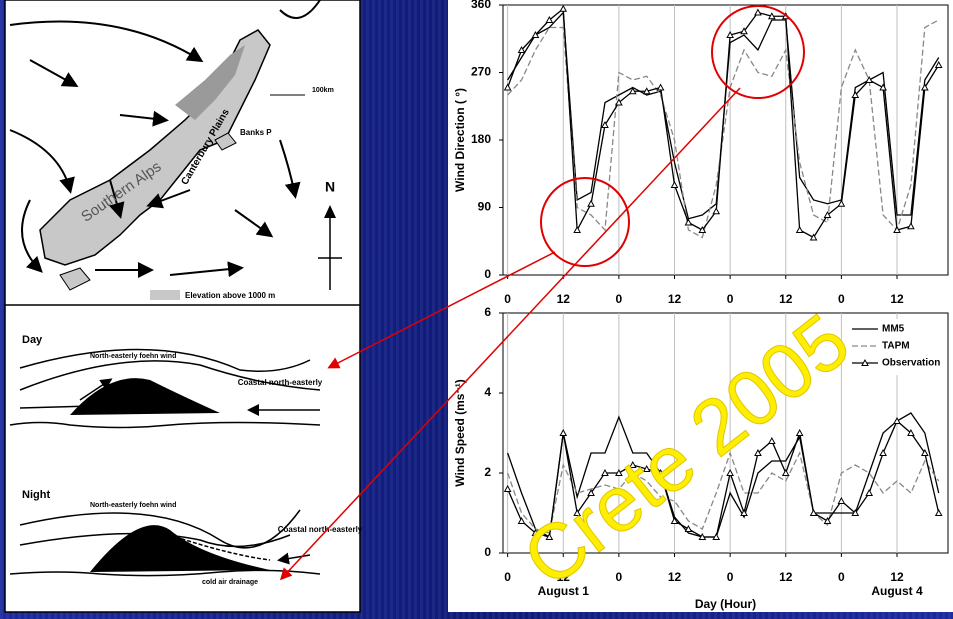 The width and height of the screenshot is (953, 619). I want to click on diagram-label: cold air drainage, so click(230, 582).